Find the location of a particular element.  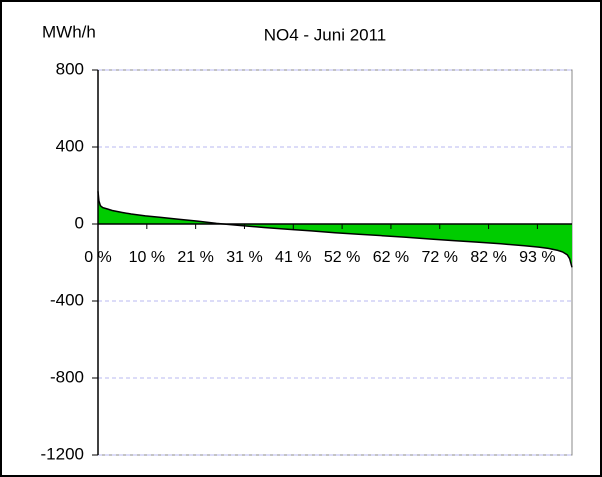

area-fill is located at coordinates (335, 229).